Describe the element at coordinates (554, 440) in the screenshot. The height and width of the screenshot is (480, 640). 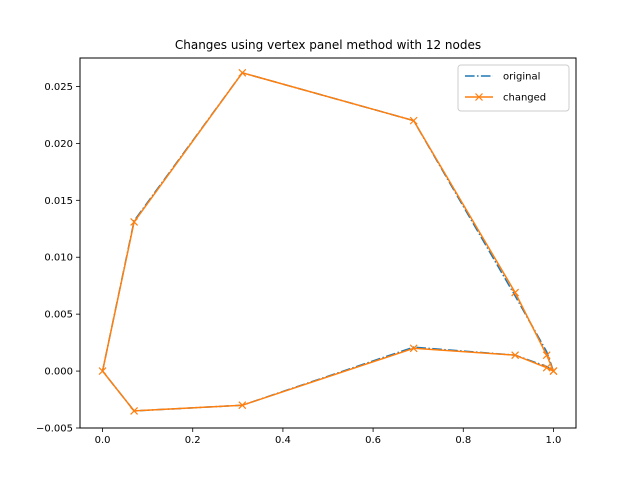
I see `x-tick-label: 1.0` at that location.